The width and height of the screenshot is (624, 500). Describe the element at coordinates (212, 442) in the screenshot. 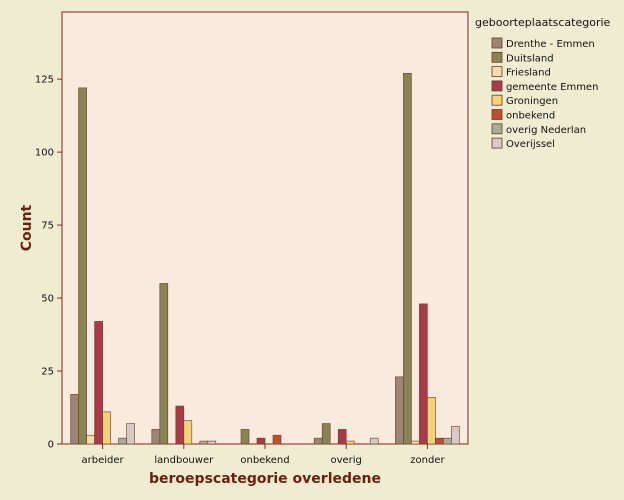

I see `bar-landbouwer-overijssel` at that location.